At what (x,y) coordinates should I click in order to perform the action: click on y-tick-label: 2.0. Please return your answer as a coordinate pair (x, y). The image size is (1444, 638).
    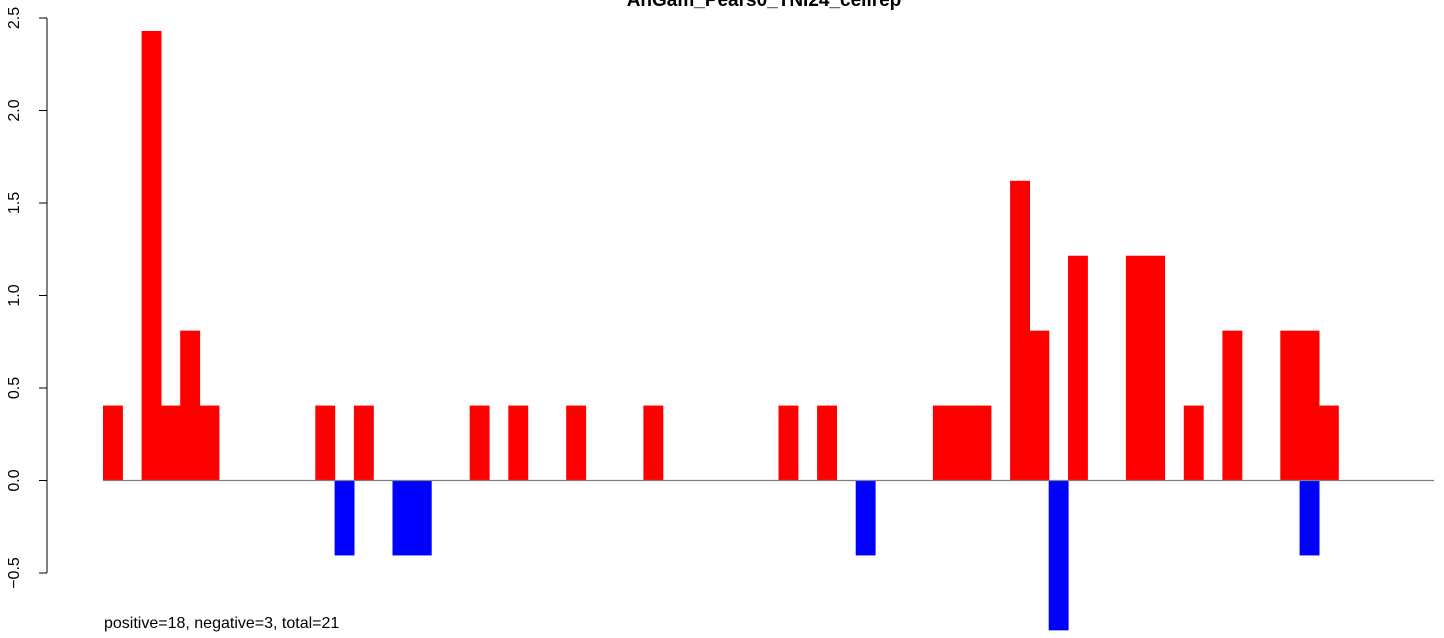
    Looking at the image, I should click on (14, 110).